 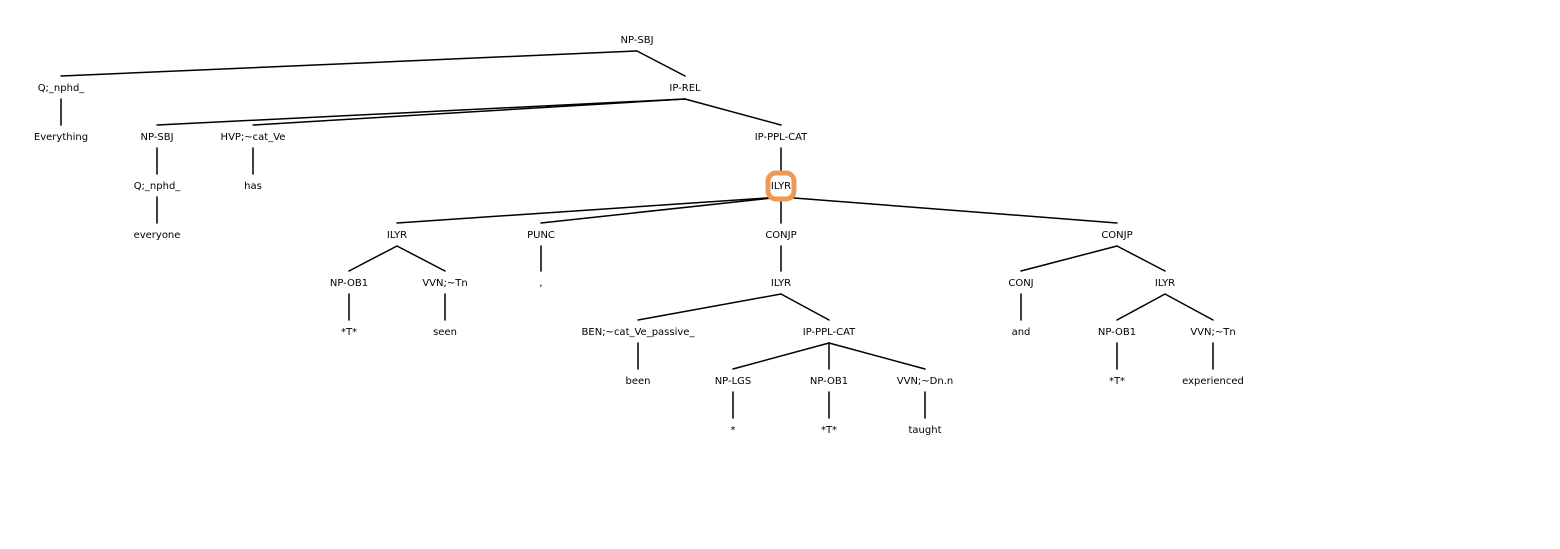 What do you see at coordinates (661, 63) in the screenshot?
I see `tree-edge-np-sbj-to-ip-rel` at bounding box center [661, 63].